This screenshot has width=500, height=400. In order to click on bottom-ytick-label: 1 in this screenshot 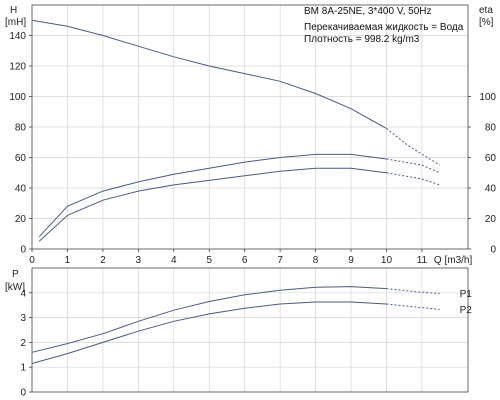, I will do `click(23, 368)`.